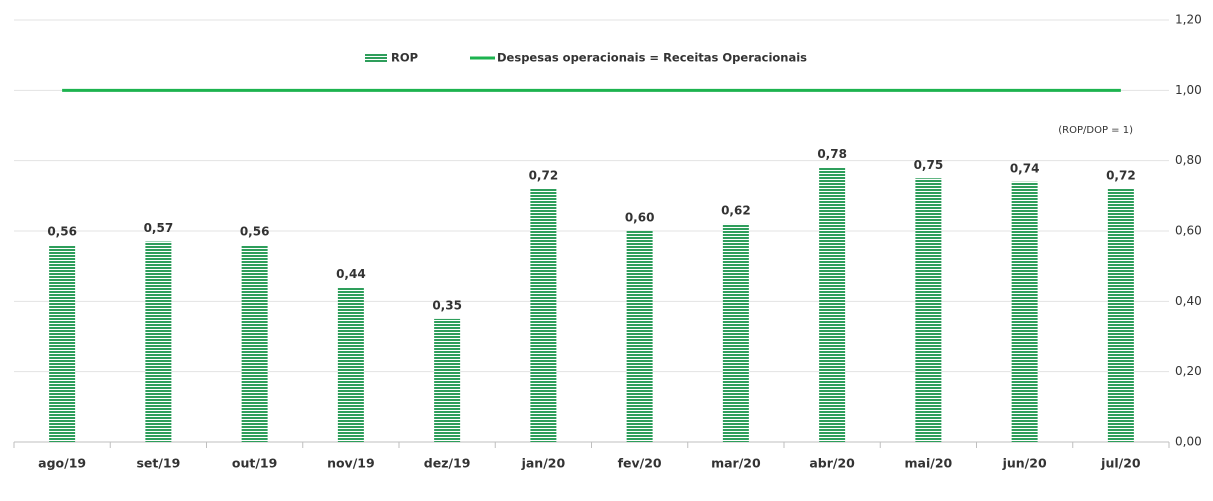  Describe the element at coordinates (254, 463) in the screenshot. I see `x-tick-label: out/19` at that location.